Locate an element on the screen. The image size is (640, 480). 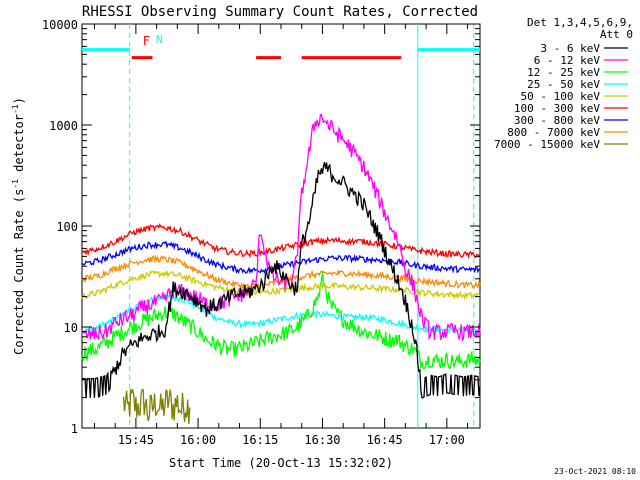
night-marker: N is located at coordinates (159, 39).